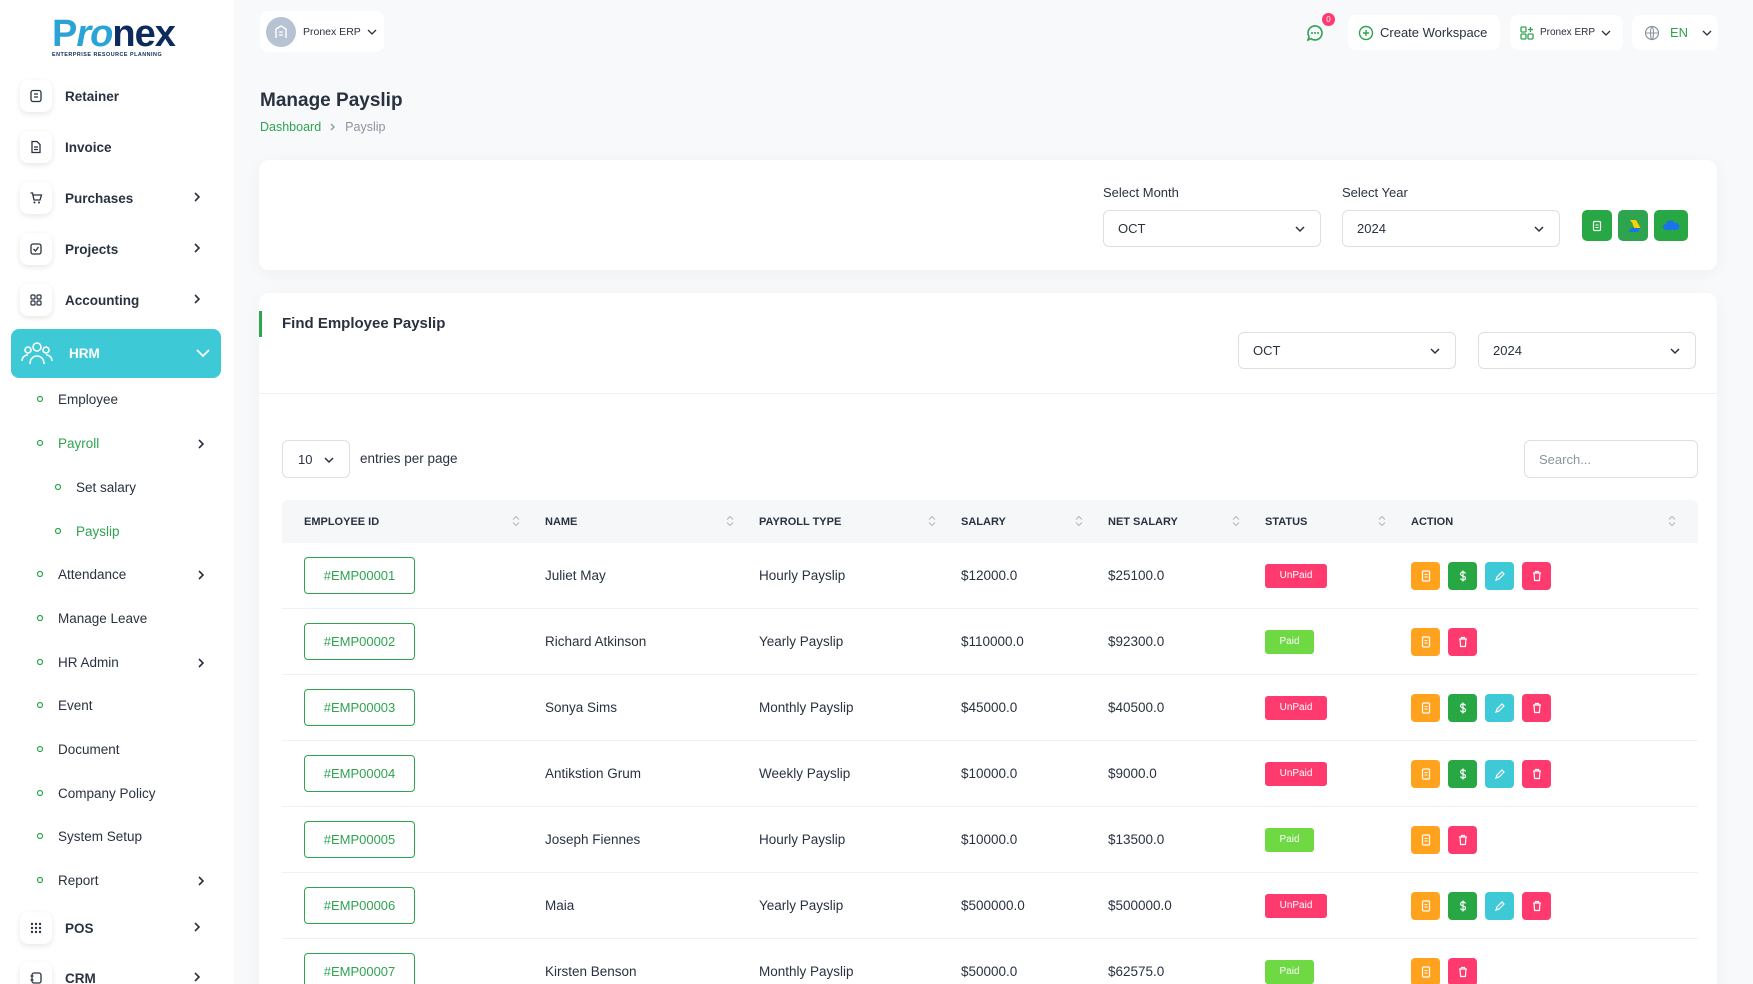  I want to click on year-select: 2024, so click(1451, 228).